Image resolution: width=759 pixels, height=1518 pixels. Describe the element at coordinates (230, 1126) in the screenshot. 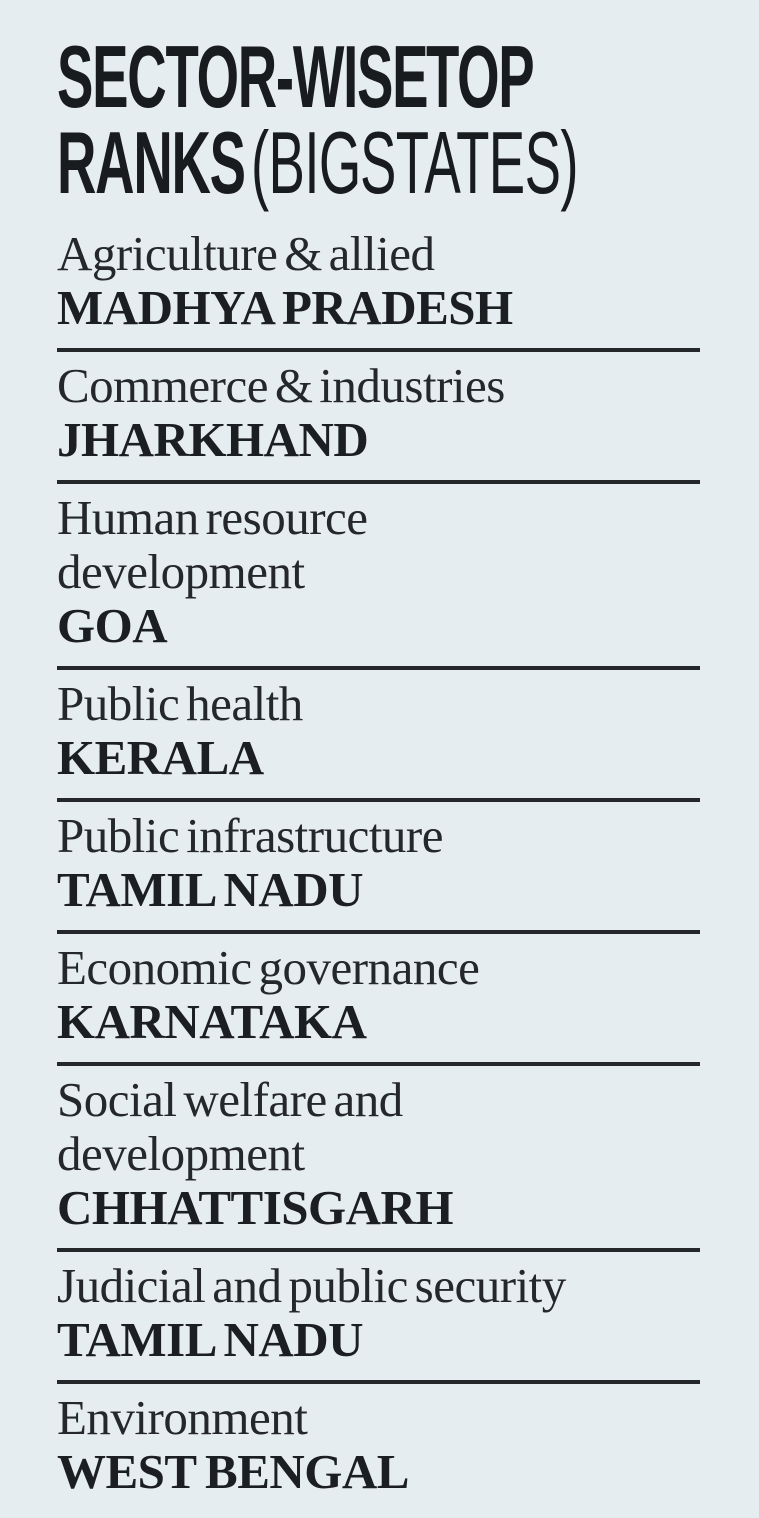

I see `sector-name: Social welfare and development` at that location.